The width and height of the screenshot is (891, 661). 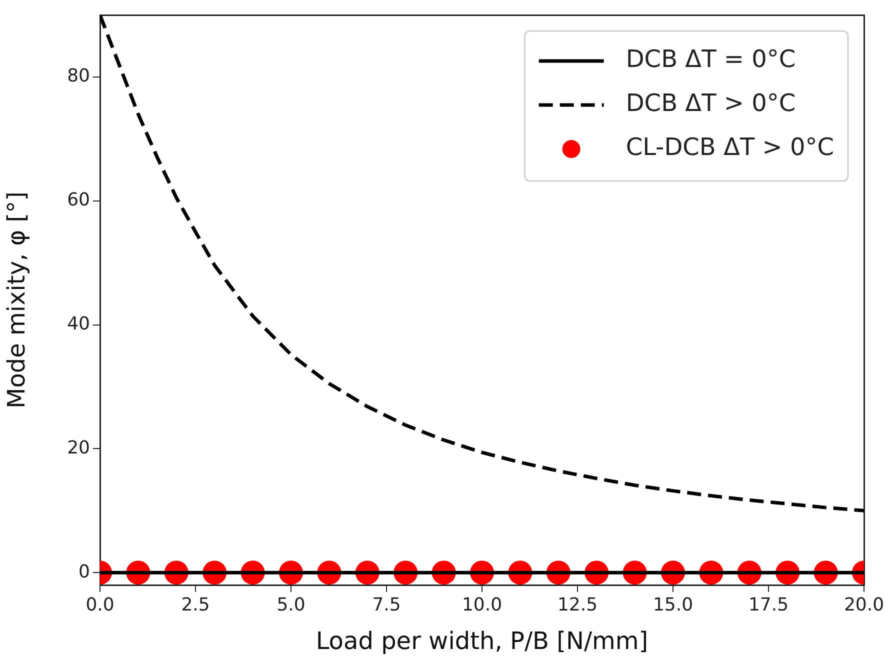 I want to click on legend-label: CL-DCB ΔT > 0°C, so click(x=730, y=147).